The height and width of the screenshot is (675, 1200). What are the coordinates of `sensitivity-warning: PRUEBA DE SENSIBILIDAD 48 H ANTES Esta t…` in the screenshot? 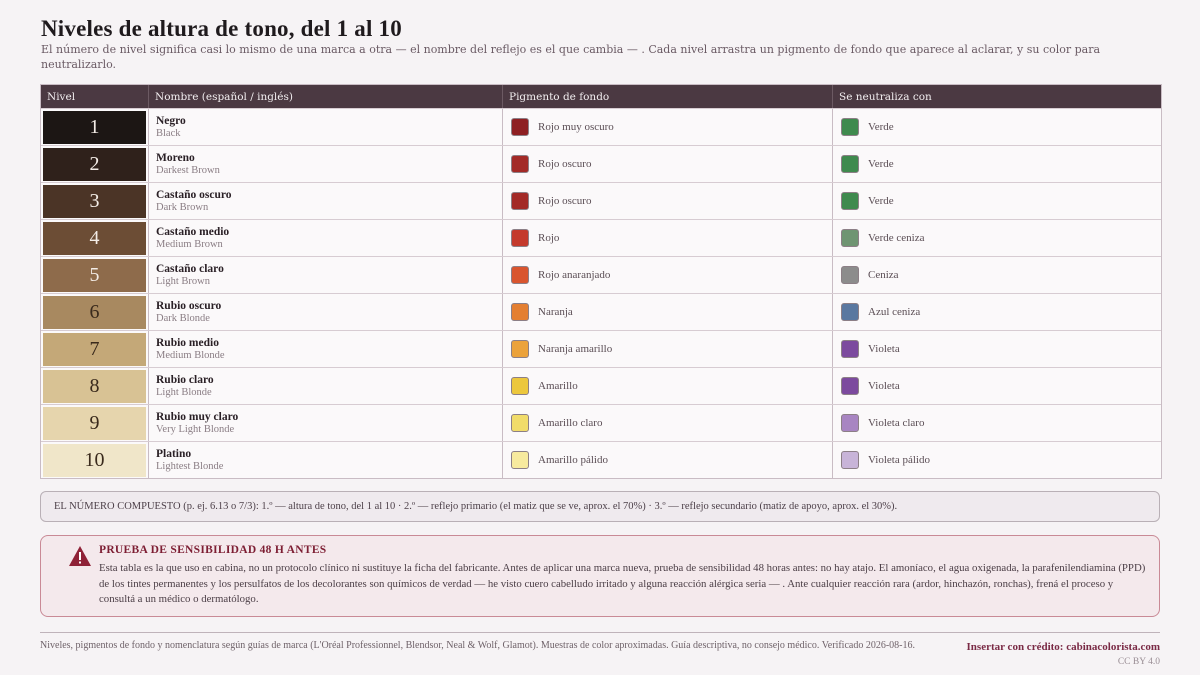 It's located at (600, 576).